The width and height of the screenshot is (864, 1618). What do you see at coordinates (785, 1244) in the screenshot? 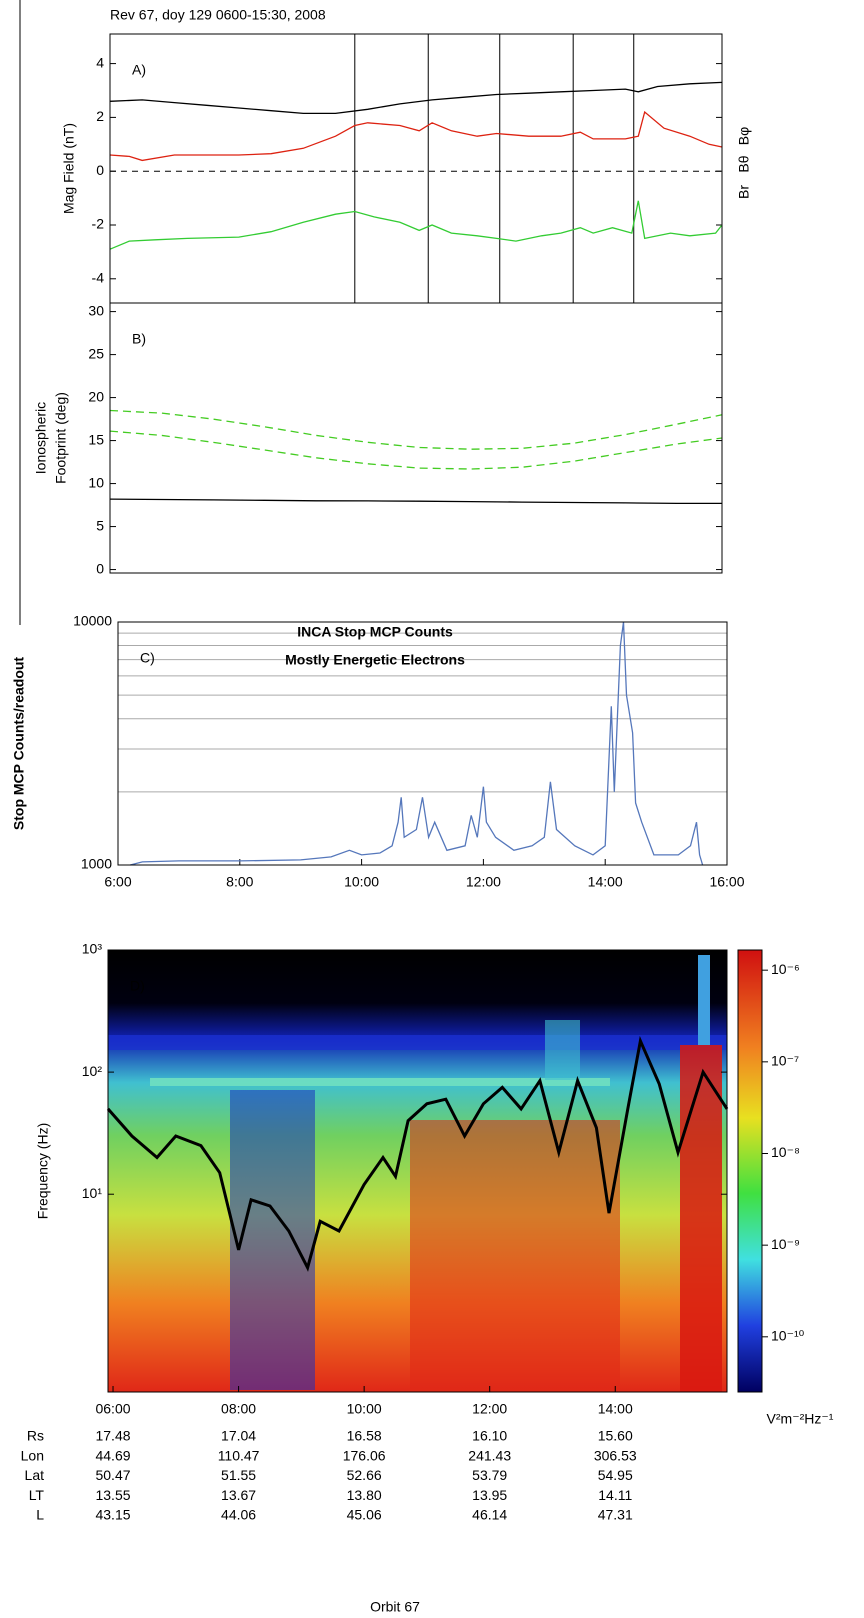
I see `colorbar-tick-label: 10⁻⁹` at bounding box center [785, 1244].